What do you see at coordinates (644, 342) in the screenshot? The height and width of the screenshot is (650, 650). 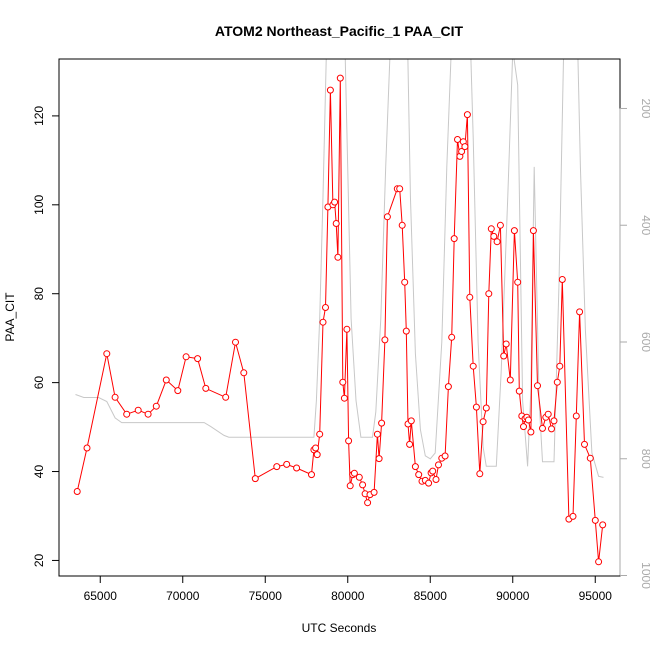 I see `right-tick-label: 600` at bounding box center [644, 342].